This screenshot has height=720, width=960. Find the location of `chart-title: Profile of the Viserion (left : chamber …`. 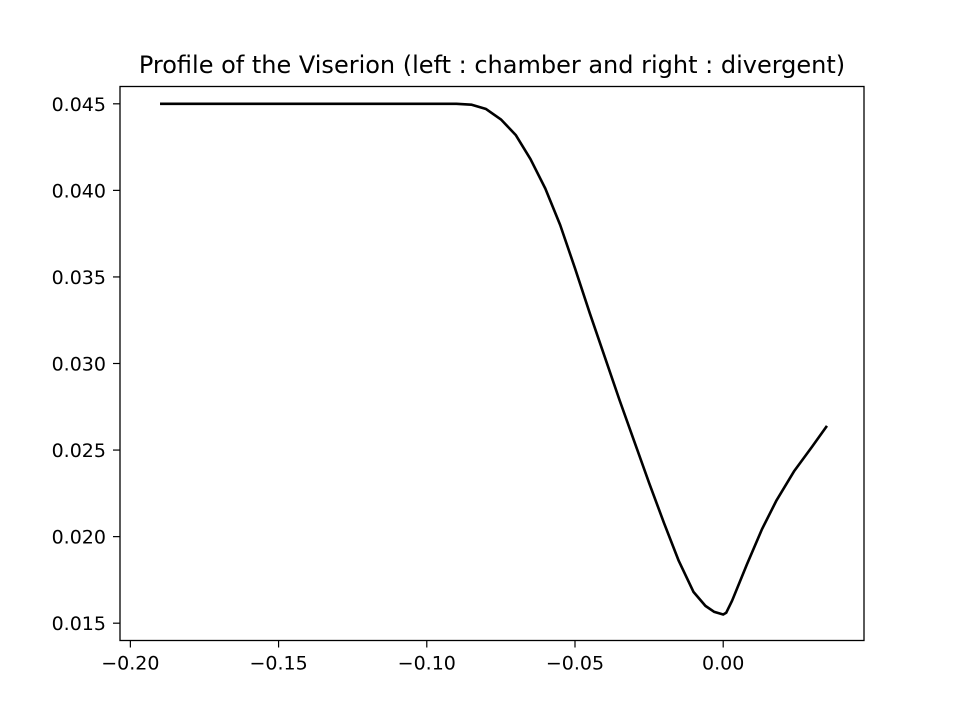

chart-title: Profile of the Viserion (left : chamber … is located at coordinates (492, 65).